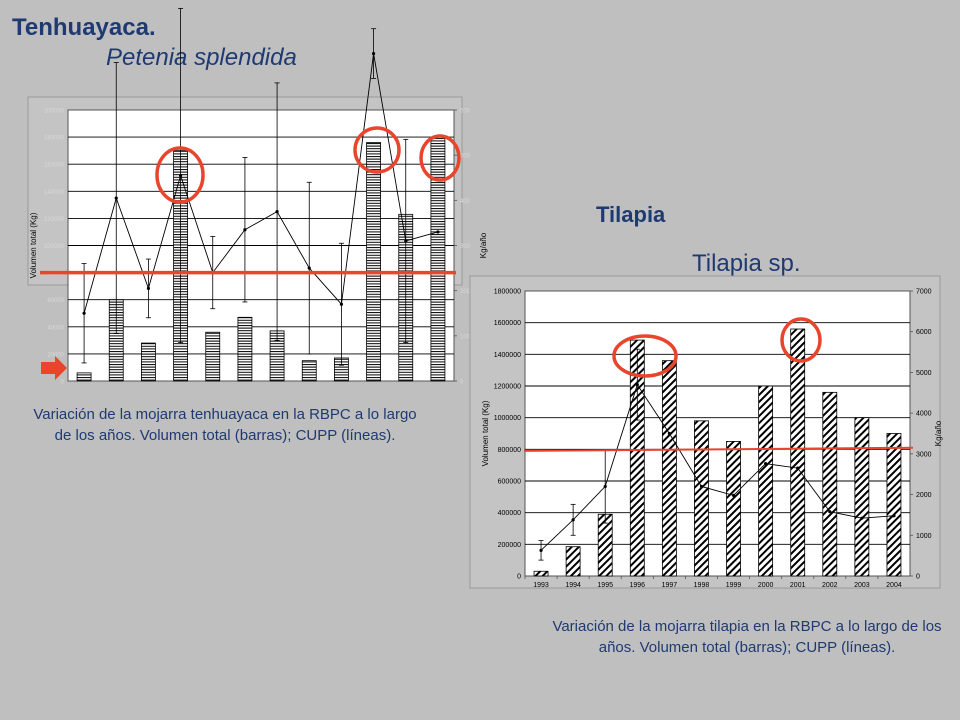 The height and width of the screenshot is (720, 960). What do you see at coordinates (509, 545) in the screenshot?
I see `tilapia-y-tick-label: 200000` at bounding box center [509, 545].